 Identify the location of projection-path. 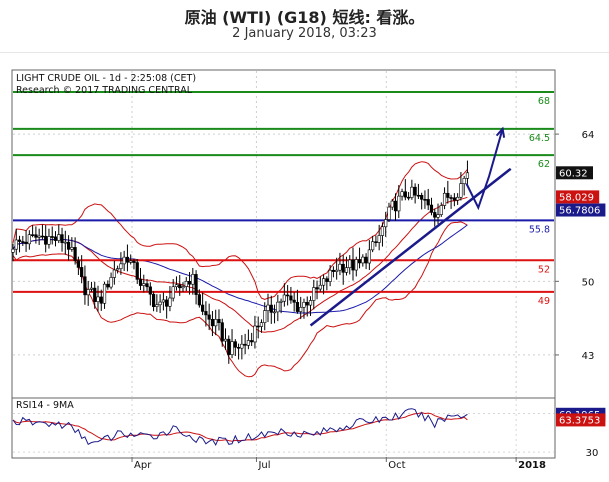
(484, 169).